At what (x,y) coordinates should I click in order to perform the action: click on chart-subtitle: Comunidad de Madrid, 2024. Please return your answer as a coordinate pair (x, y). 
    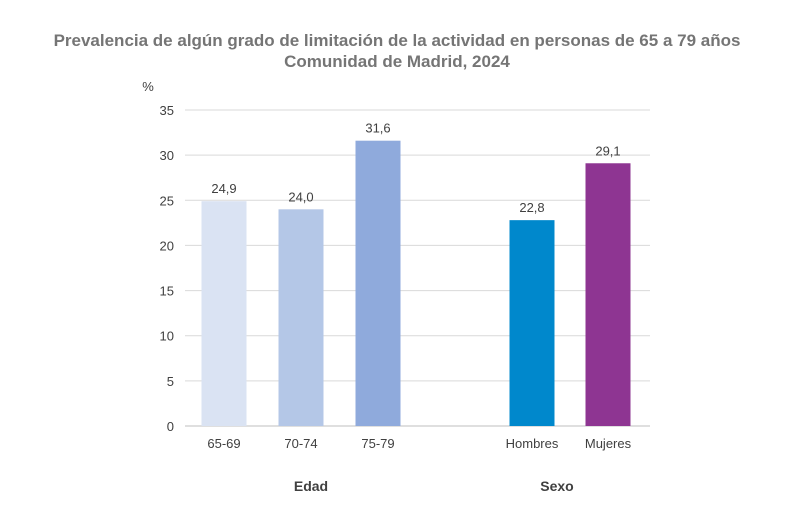
    Looking at the image, I should click on (397, 61).